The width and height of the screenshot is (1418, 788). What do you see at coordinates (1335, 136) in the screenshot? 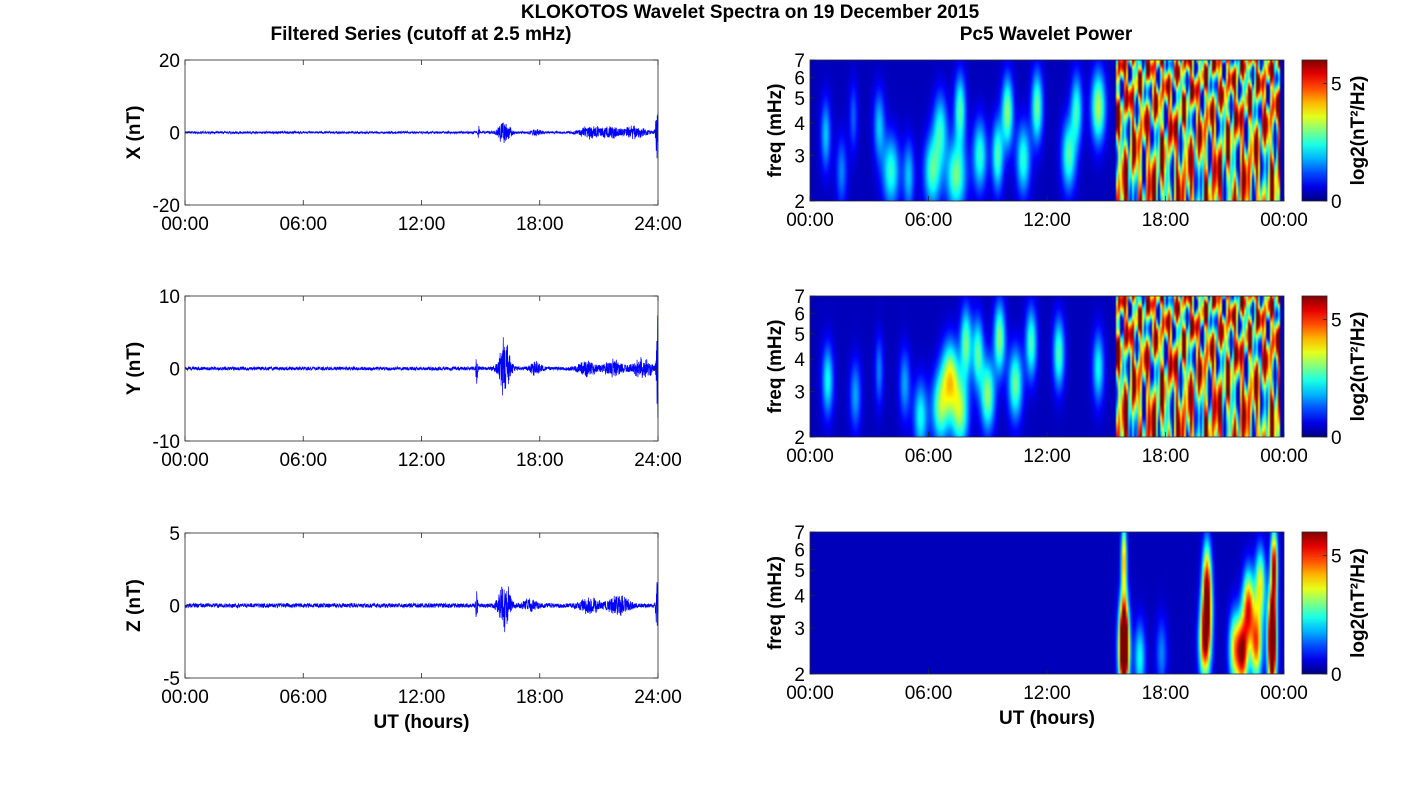
I see `colorbar-x: 0 5 log2(nT²/Hz)` at bounding box center [1335, 136].